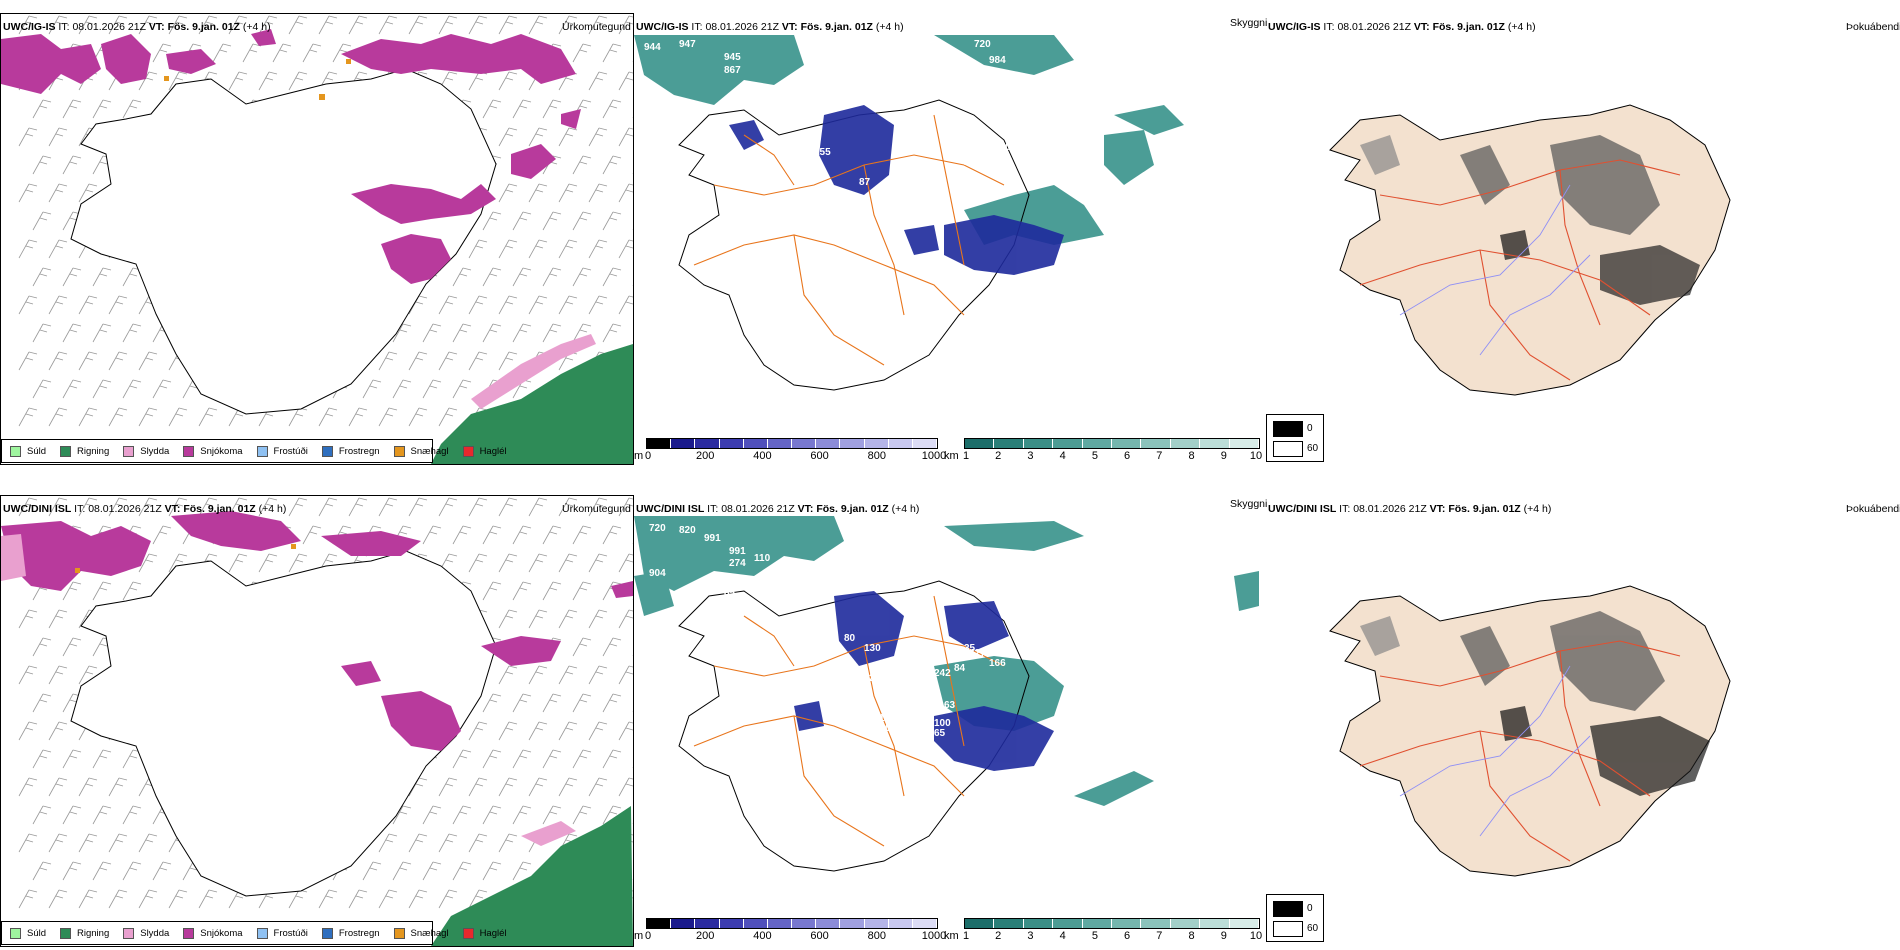 The height and width of the screenshot is (950, 1900). Describe the element at coordinates (1537, 509) in the screenshot. I see `lead-time: (+4 h)` at that location.